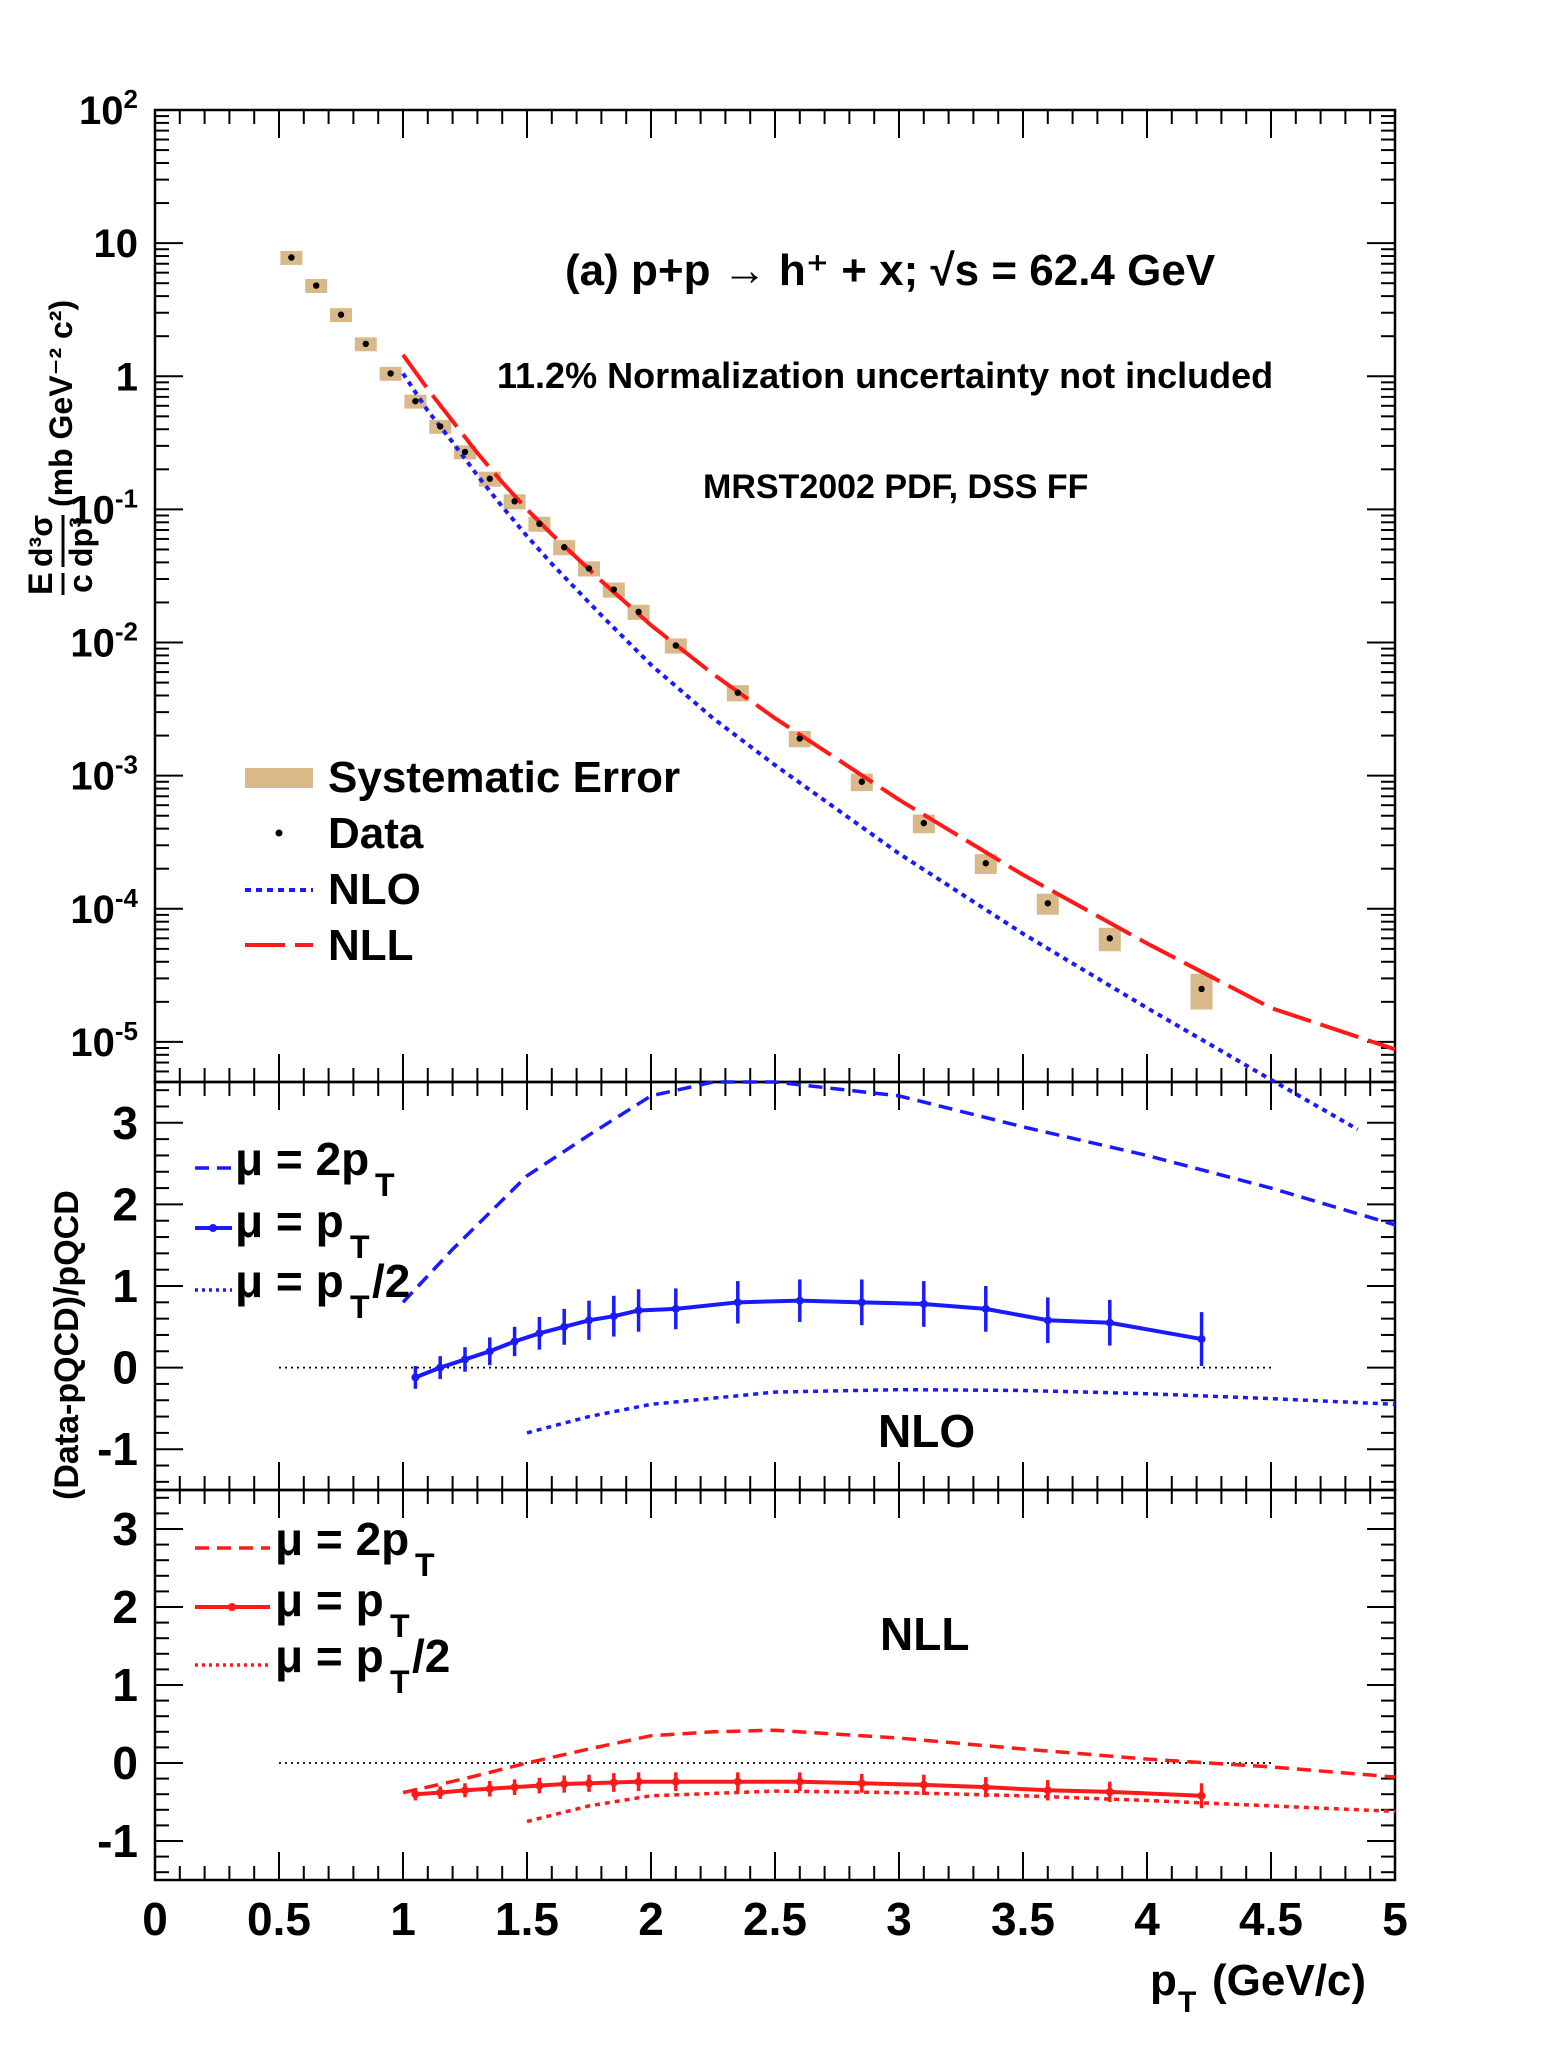 This screenshot has width=1556, height=2047. Describe the element at coordinates (403, 1919) in the screenshot. I see `x-tick-label: 1` at that location.